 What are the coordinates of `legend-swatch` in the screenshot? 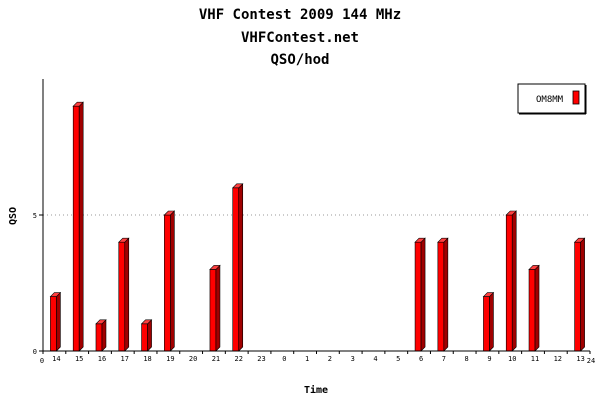 It's located at (576, 97).